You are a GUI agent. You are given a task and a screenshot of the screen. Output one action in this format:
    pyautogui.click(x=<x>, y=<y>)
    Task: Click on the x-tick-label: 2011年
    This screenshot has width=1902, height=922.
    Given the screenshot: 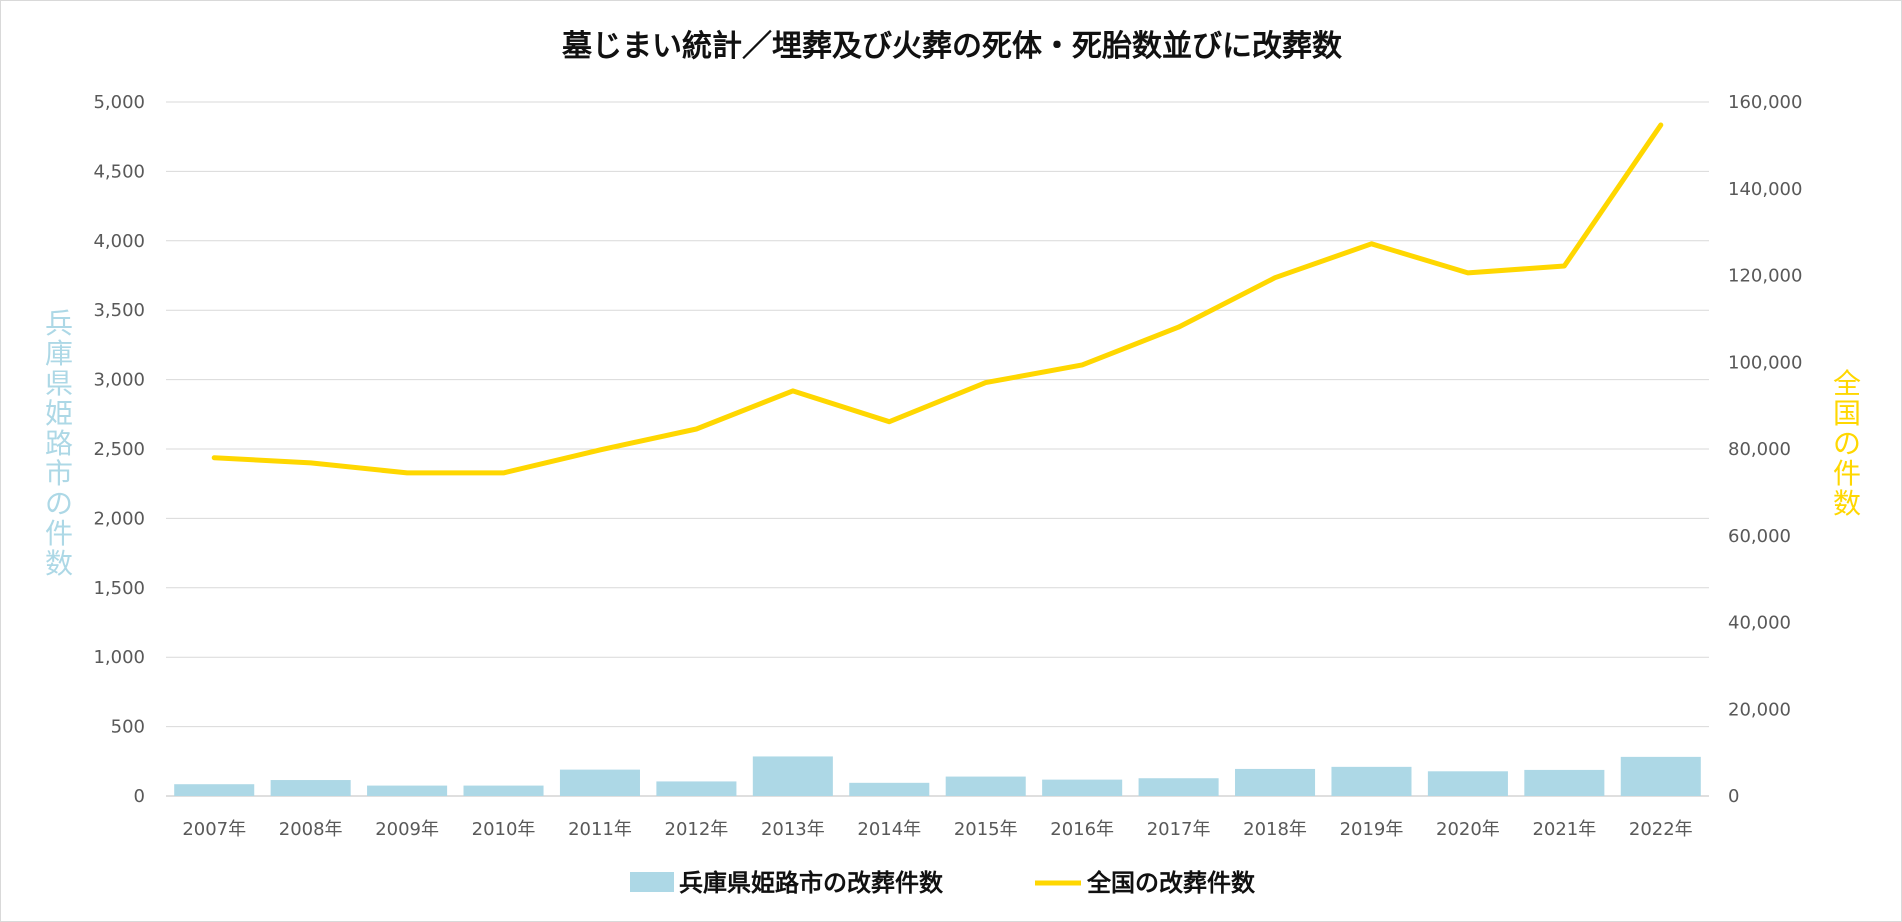 What is the action you would take?
    pyautogui.click(x=600, y=829)
    